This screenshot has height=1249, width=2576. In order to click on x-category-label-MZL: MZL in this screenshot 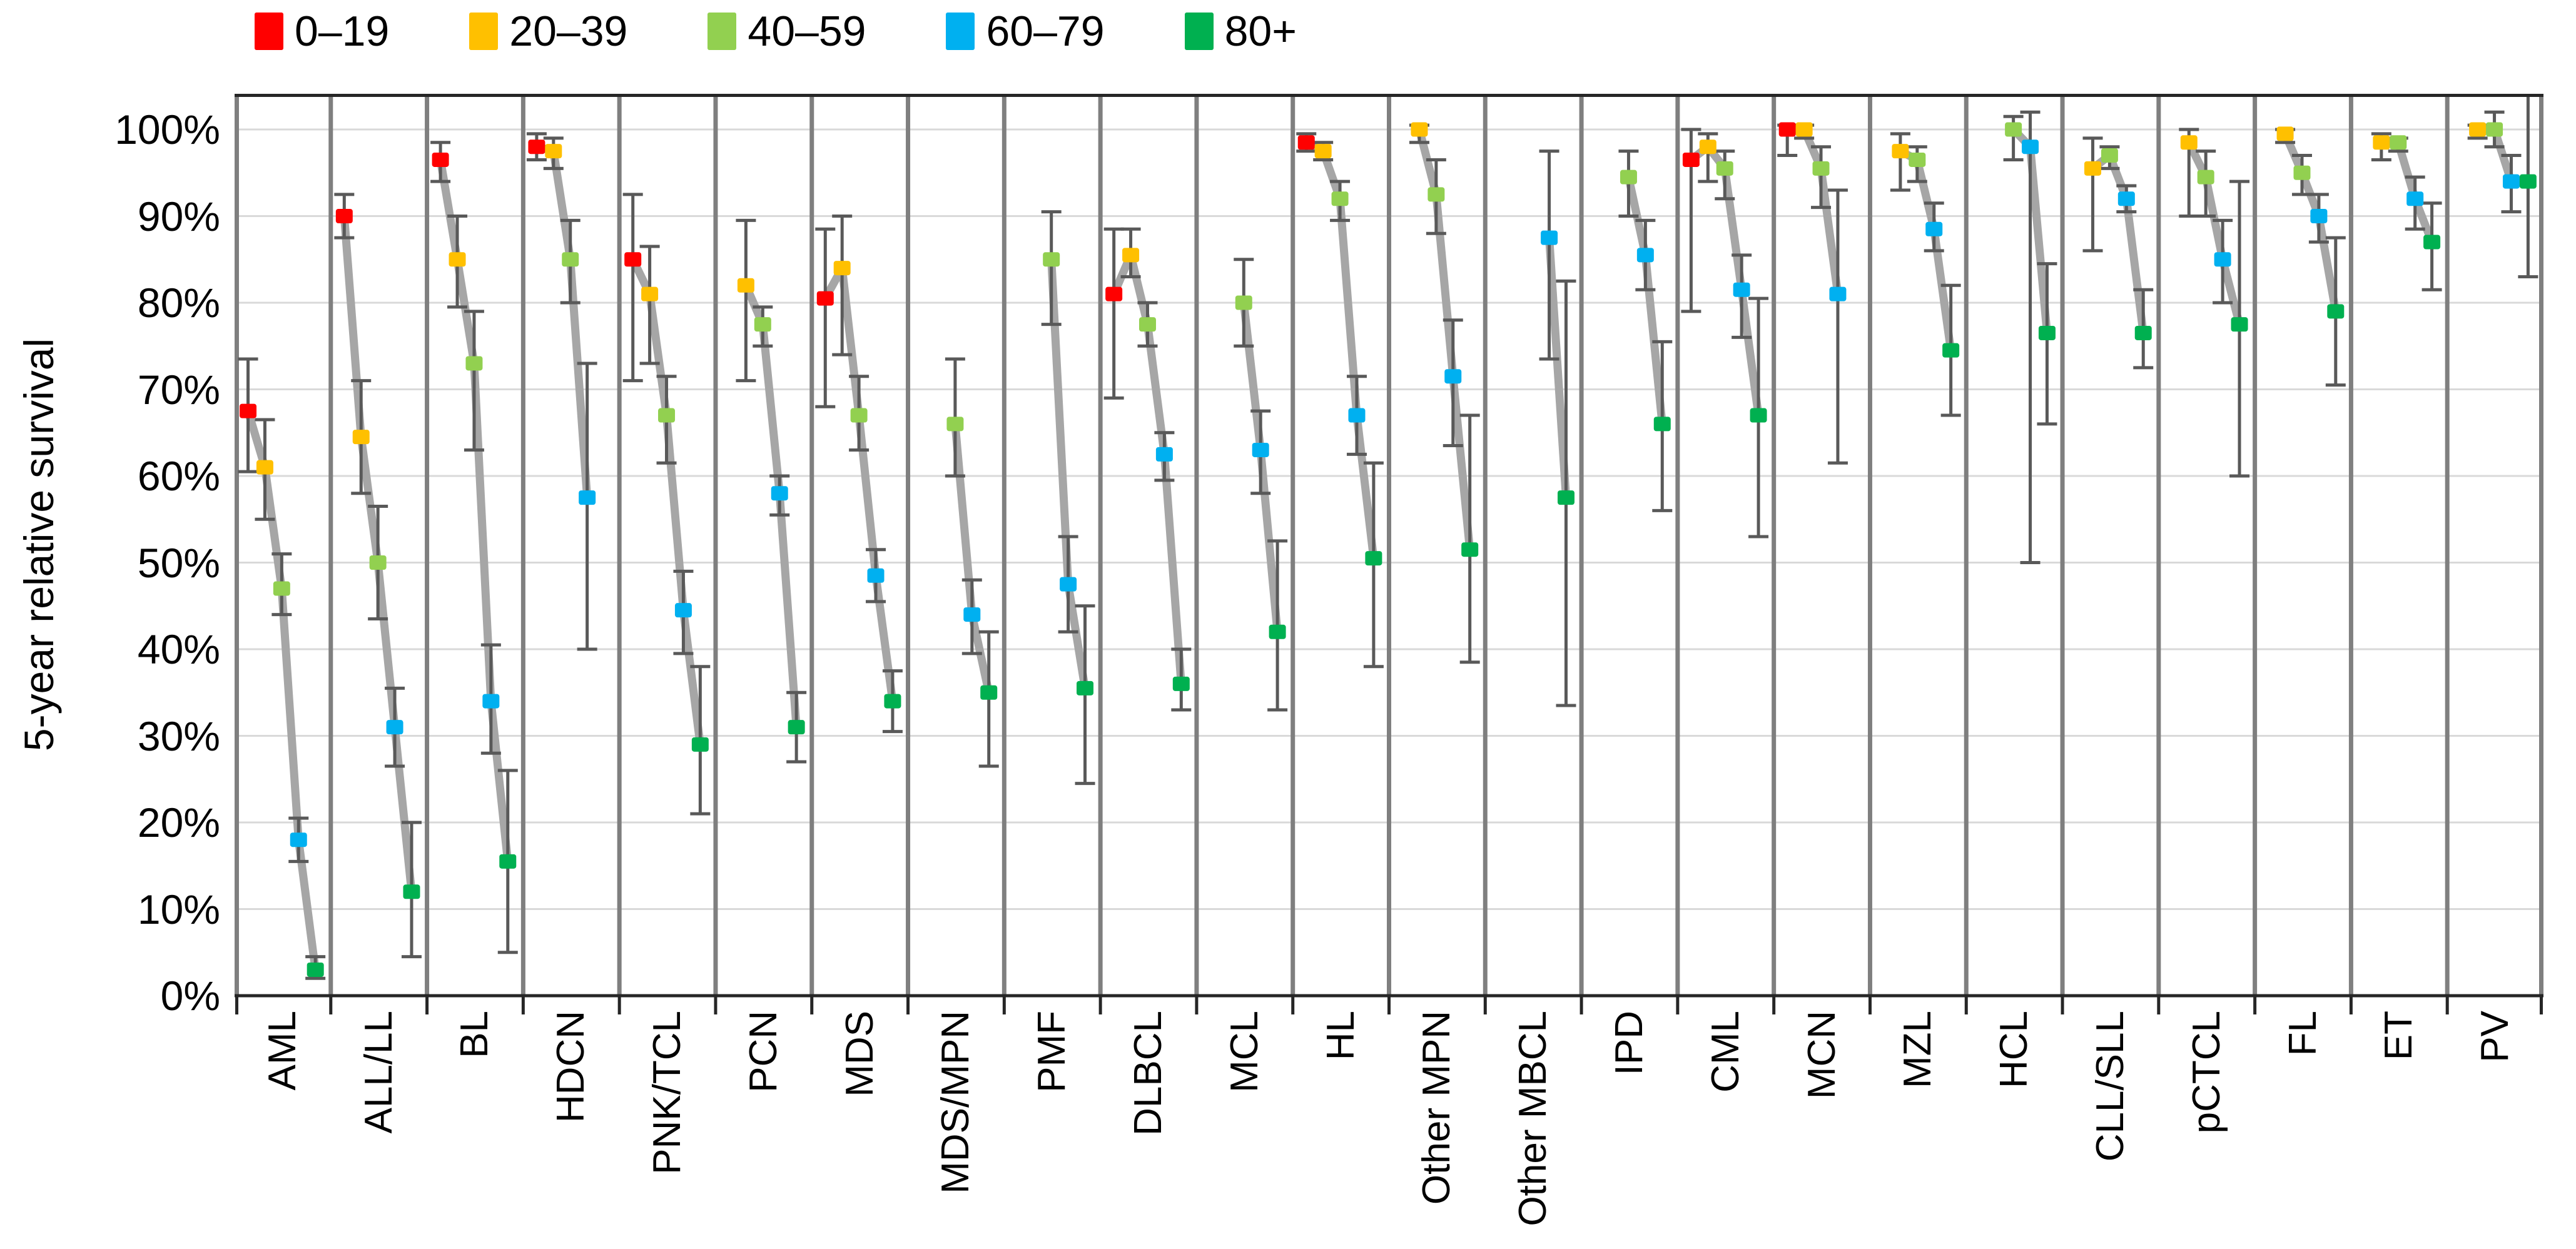, I will do `click(1918, 1050)`.